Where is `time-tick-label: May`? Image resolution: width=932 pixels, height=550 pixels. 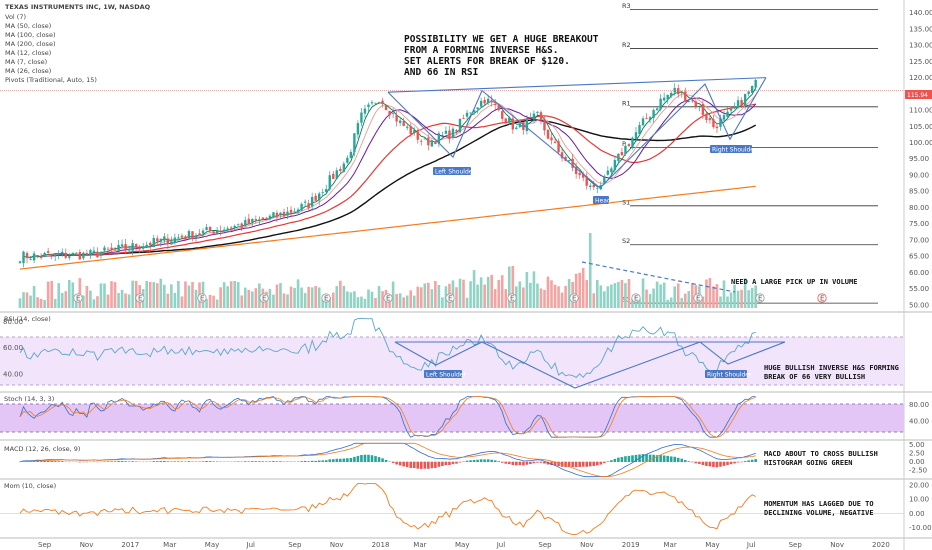 time-tick-label: May is located at coordinates (212, 545).